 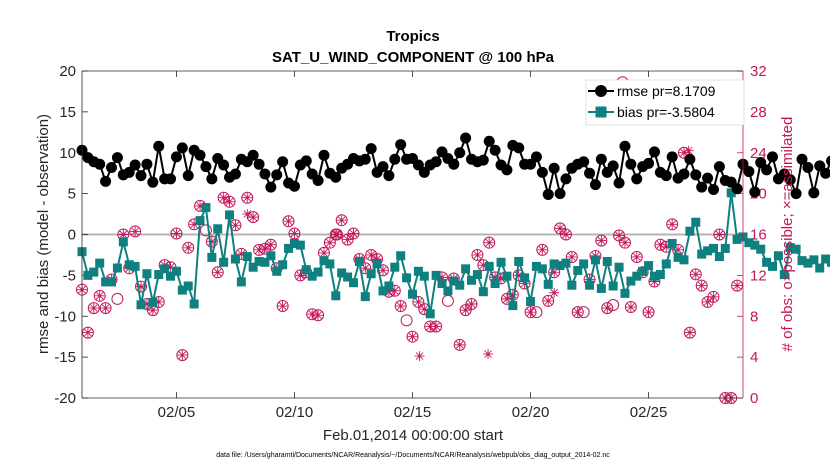 What do you see at coordinates (787, 234) in the screenshot?
I see `y2-axis-label: # of obs: o=possible; ×=assimilated` at bounding box center [787, 234].